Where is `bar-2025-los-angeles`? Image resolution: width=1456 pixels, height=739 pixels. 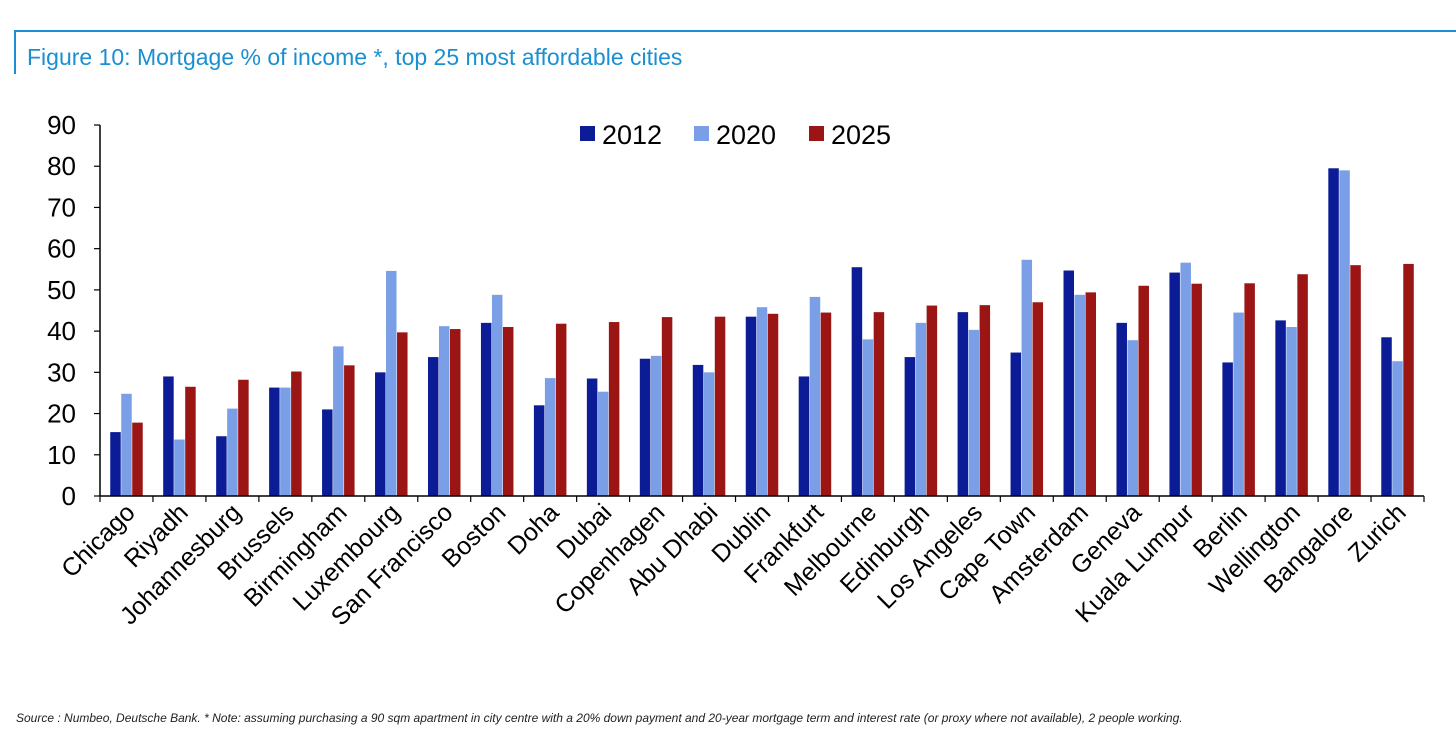 bar-2025-los-angeles is located at coordinates (985, 400).